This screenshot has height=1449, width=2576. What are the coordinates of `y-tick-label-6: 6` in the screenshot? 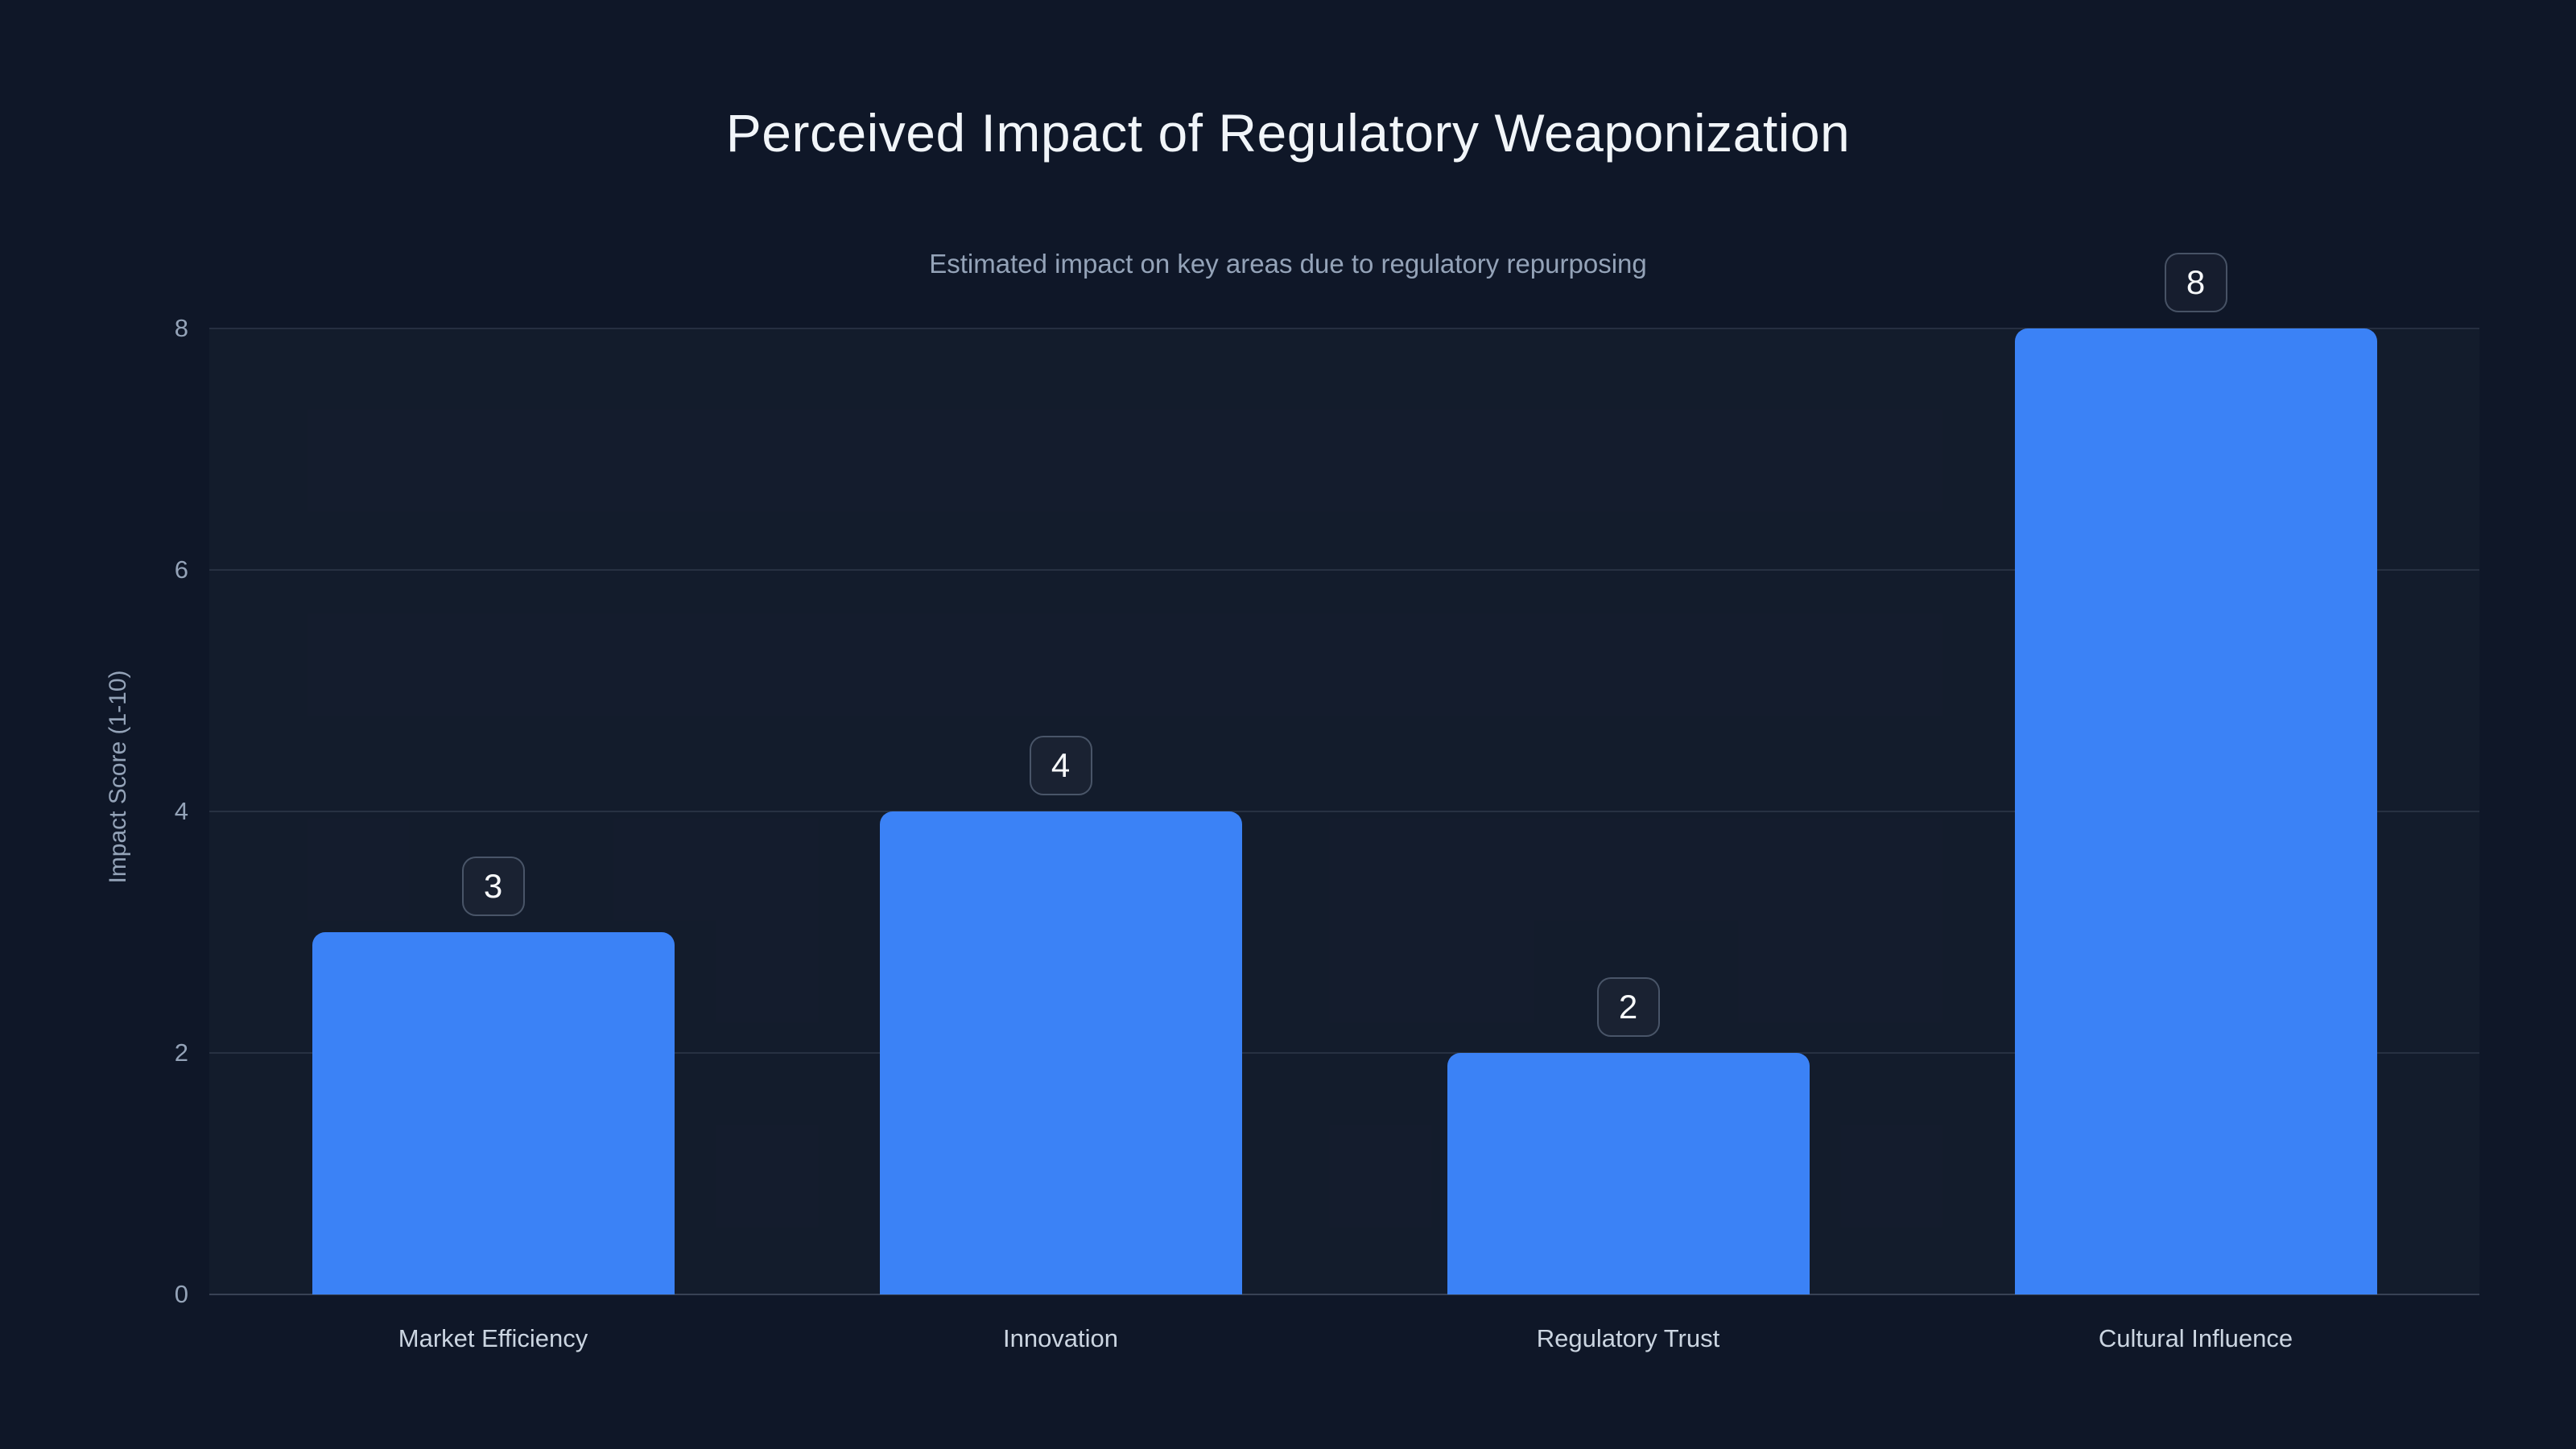 It's located at (181, 569).